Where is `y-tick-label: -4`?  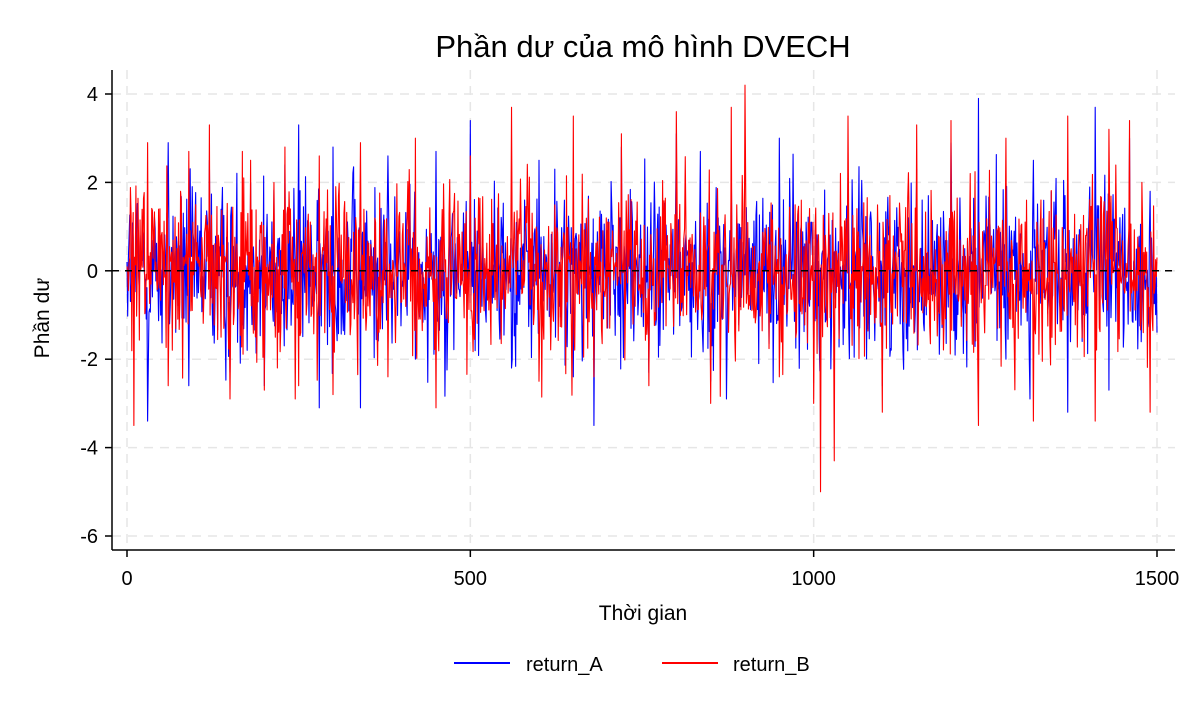 y-tick-label: -4 is located at coordinates (89, 449).